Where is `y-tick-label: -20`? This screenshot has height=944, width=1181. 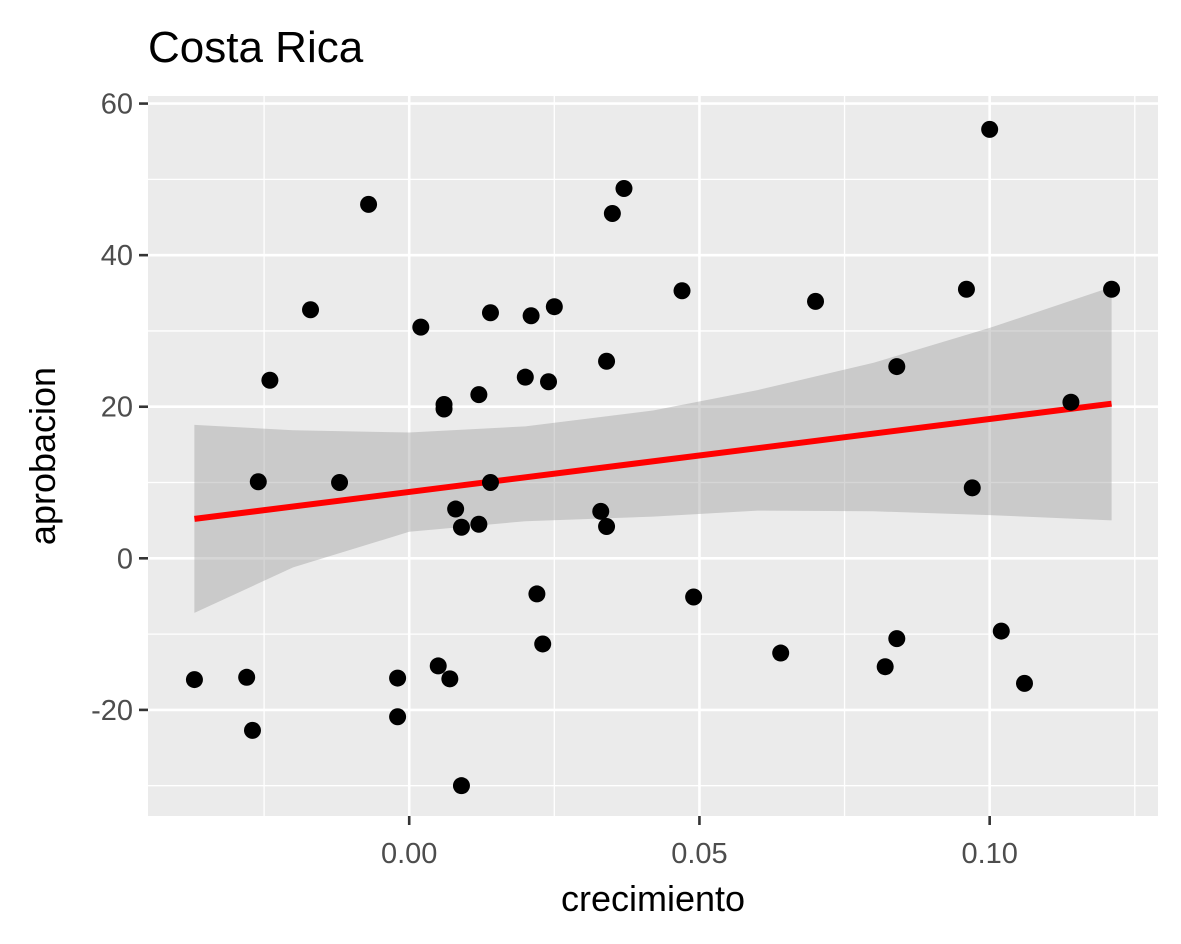 y-tick-label: -20 is located at coordinates (112, 711).